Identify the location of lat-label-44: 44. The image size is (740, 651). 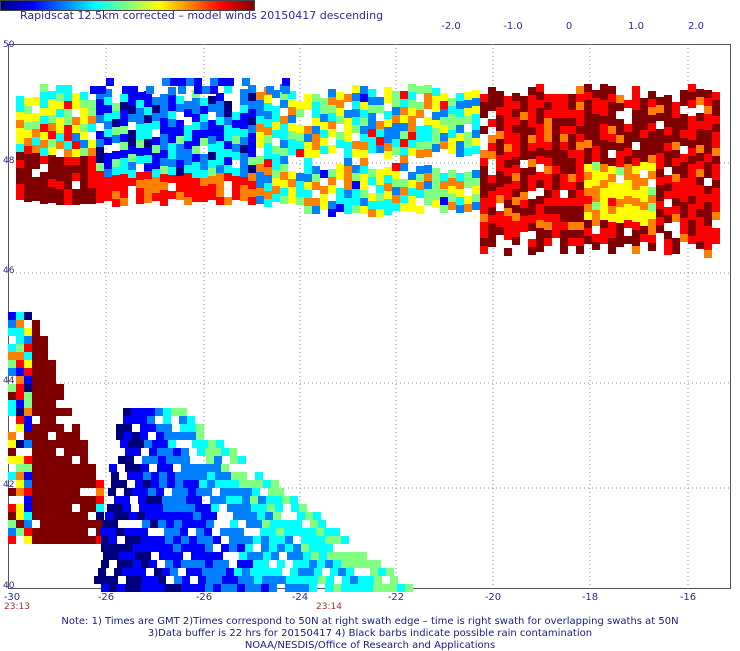
(9, 381).